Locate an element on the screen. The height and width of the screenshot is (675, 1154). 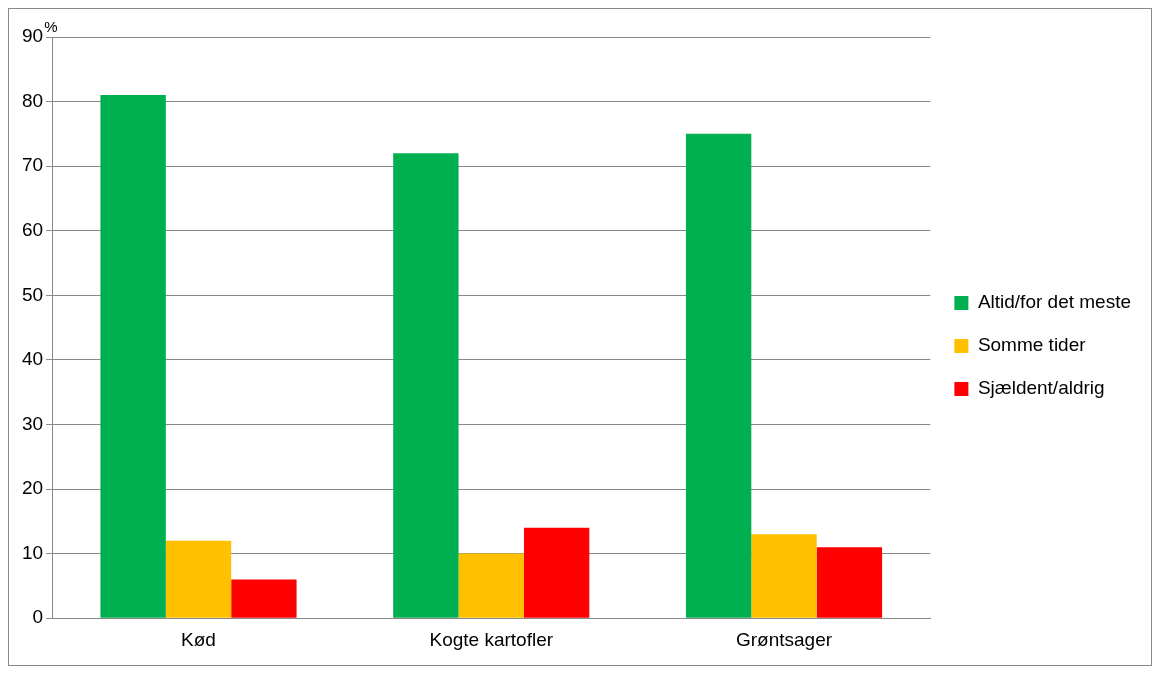
y-tick-label: 30 is located at coordinates (32, 423).